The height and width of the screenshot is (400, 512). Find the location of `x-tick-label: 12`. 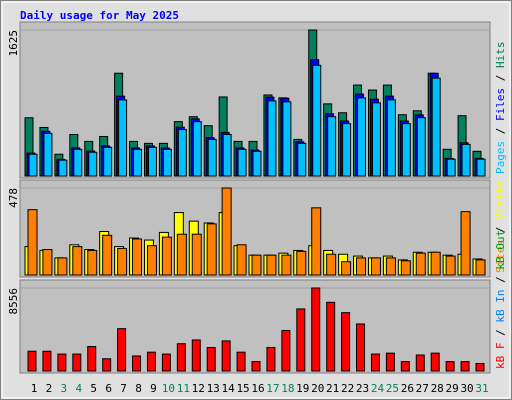

x-tick-label: 12 is located at coordinates (198, 388).